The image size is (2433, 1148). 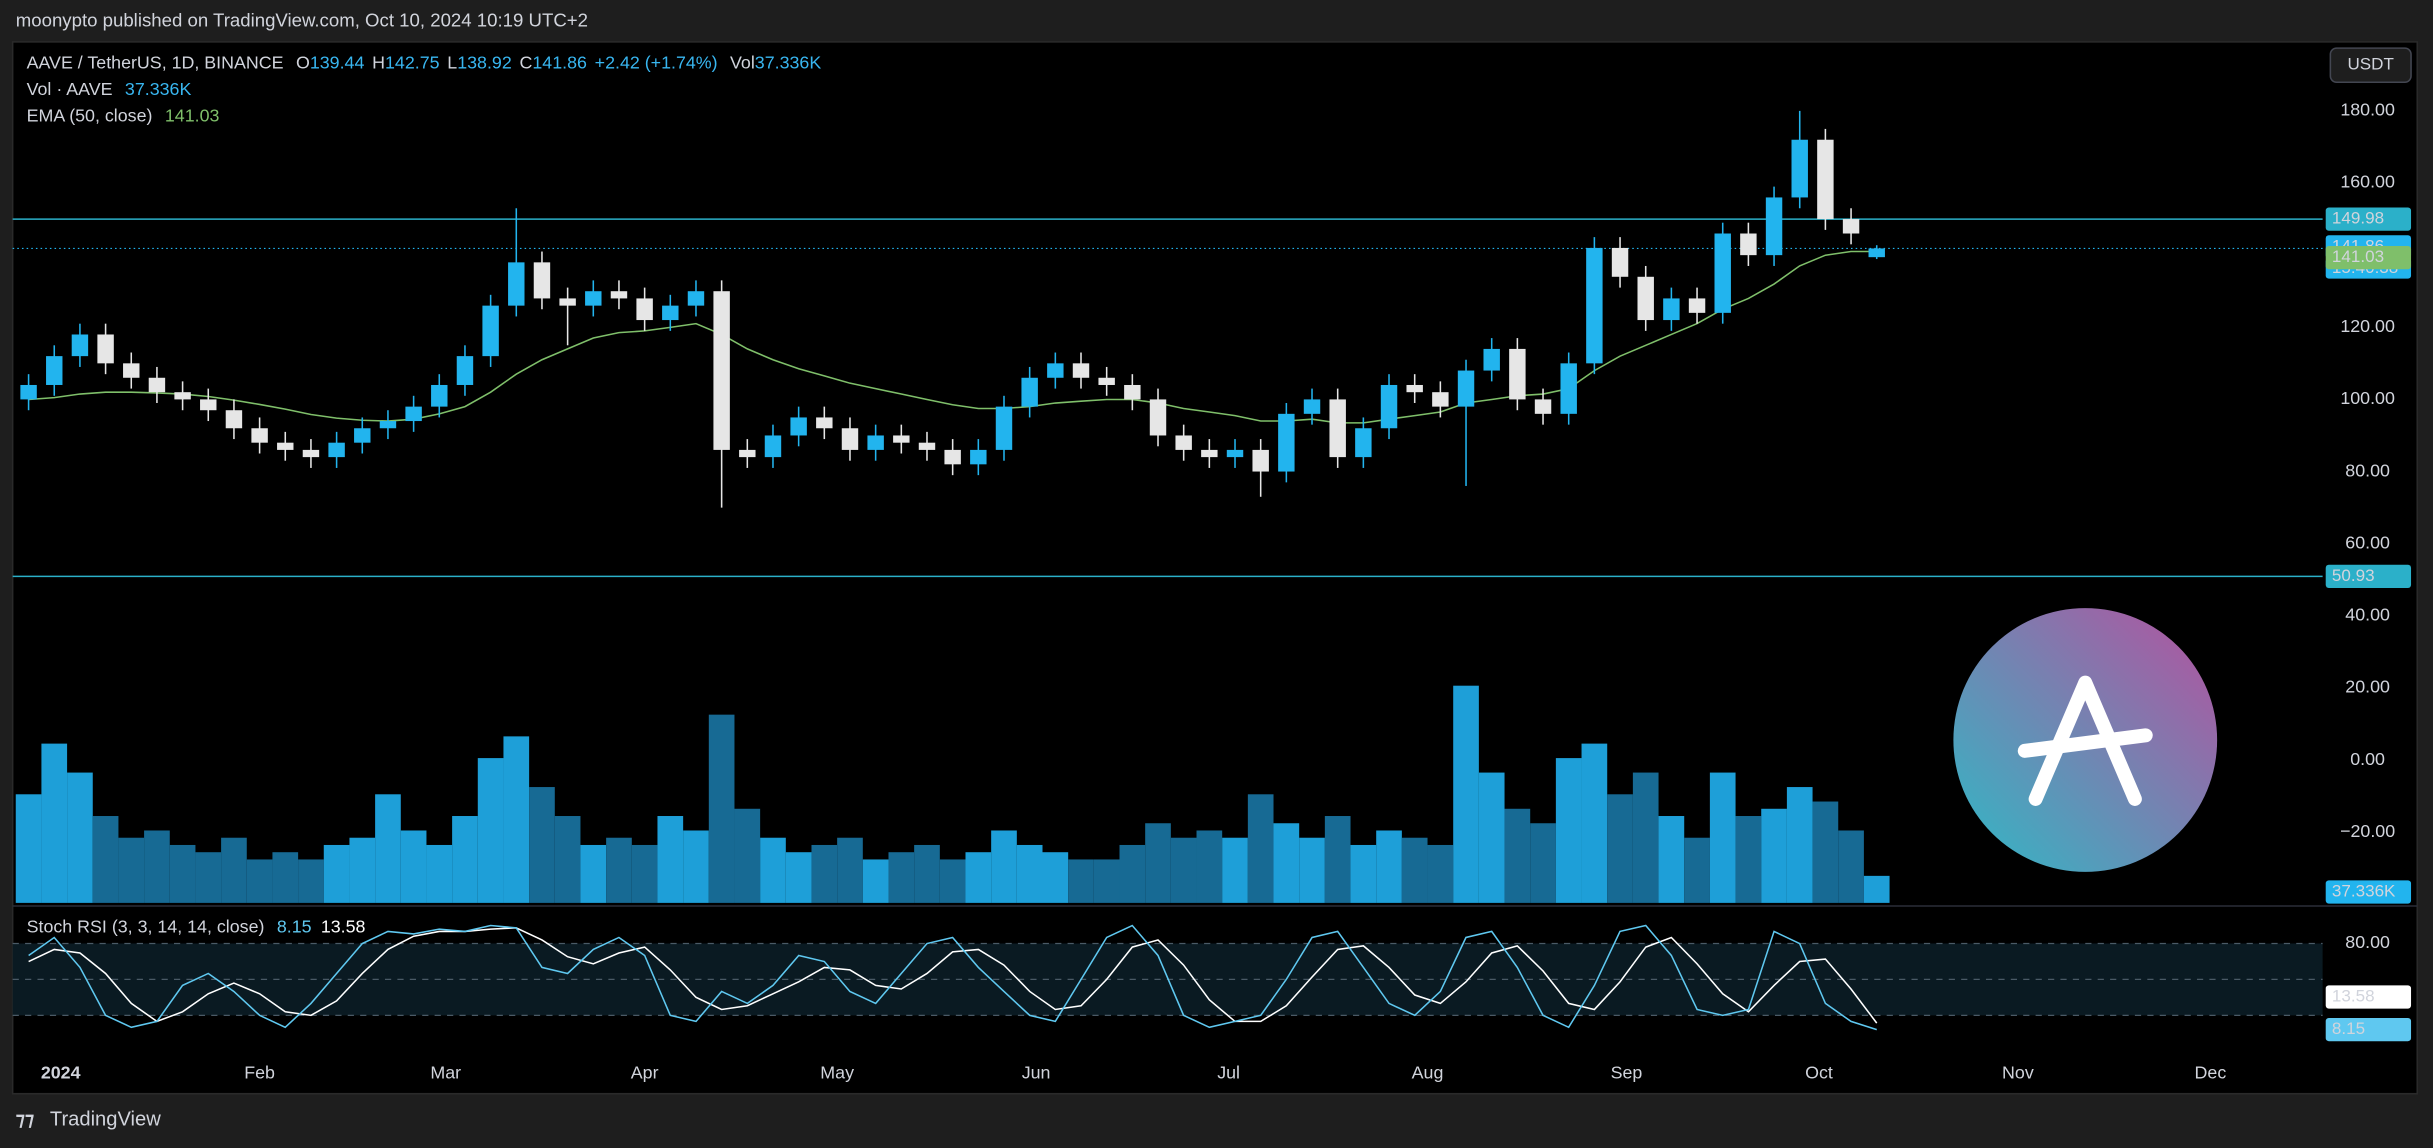 I want to click on legend-part: Vol · AAVE, so click(x=70, y=89).